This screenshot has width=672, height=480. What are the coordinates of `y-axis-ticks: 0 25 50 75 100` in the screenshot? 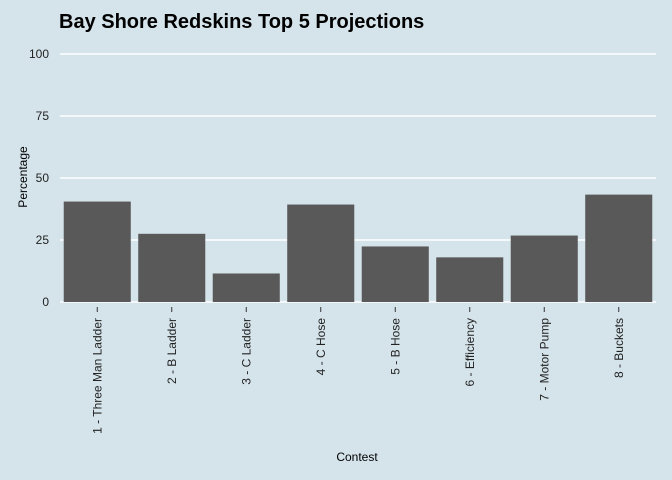 It's located at (39, 178).